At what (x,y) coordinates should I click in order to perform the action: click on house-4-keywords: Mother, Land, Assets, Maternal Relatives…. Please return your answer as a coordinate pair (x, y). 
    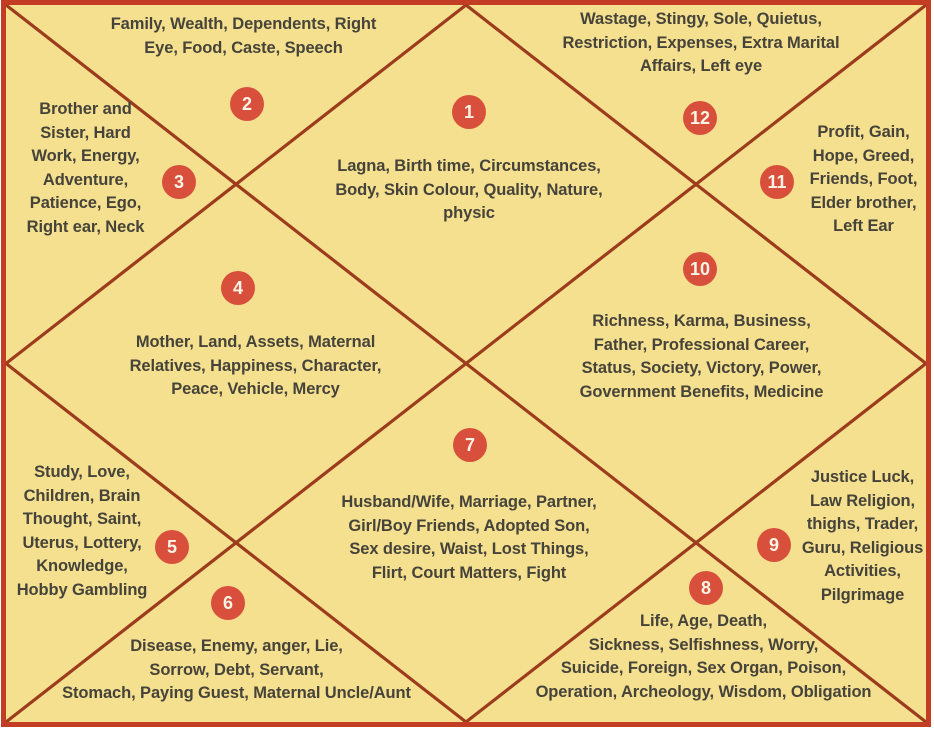
    Looking at the image, I should click on (255, 365).